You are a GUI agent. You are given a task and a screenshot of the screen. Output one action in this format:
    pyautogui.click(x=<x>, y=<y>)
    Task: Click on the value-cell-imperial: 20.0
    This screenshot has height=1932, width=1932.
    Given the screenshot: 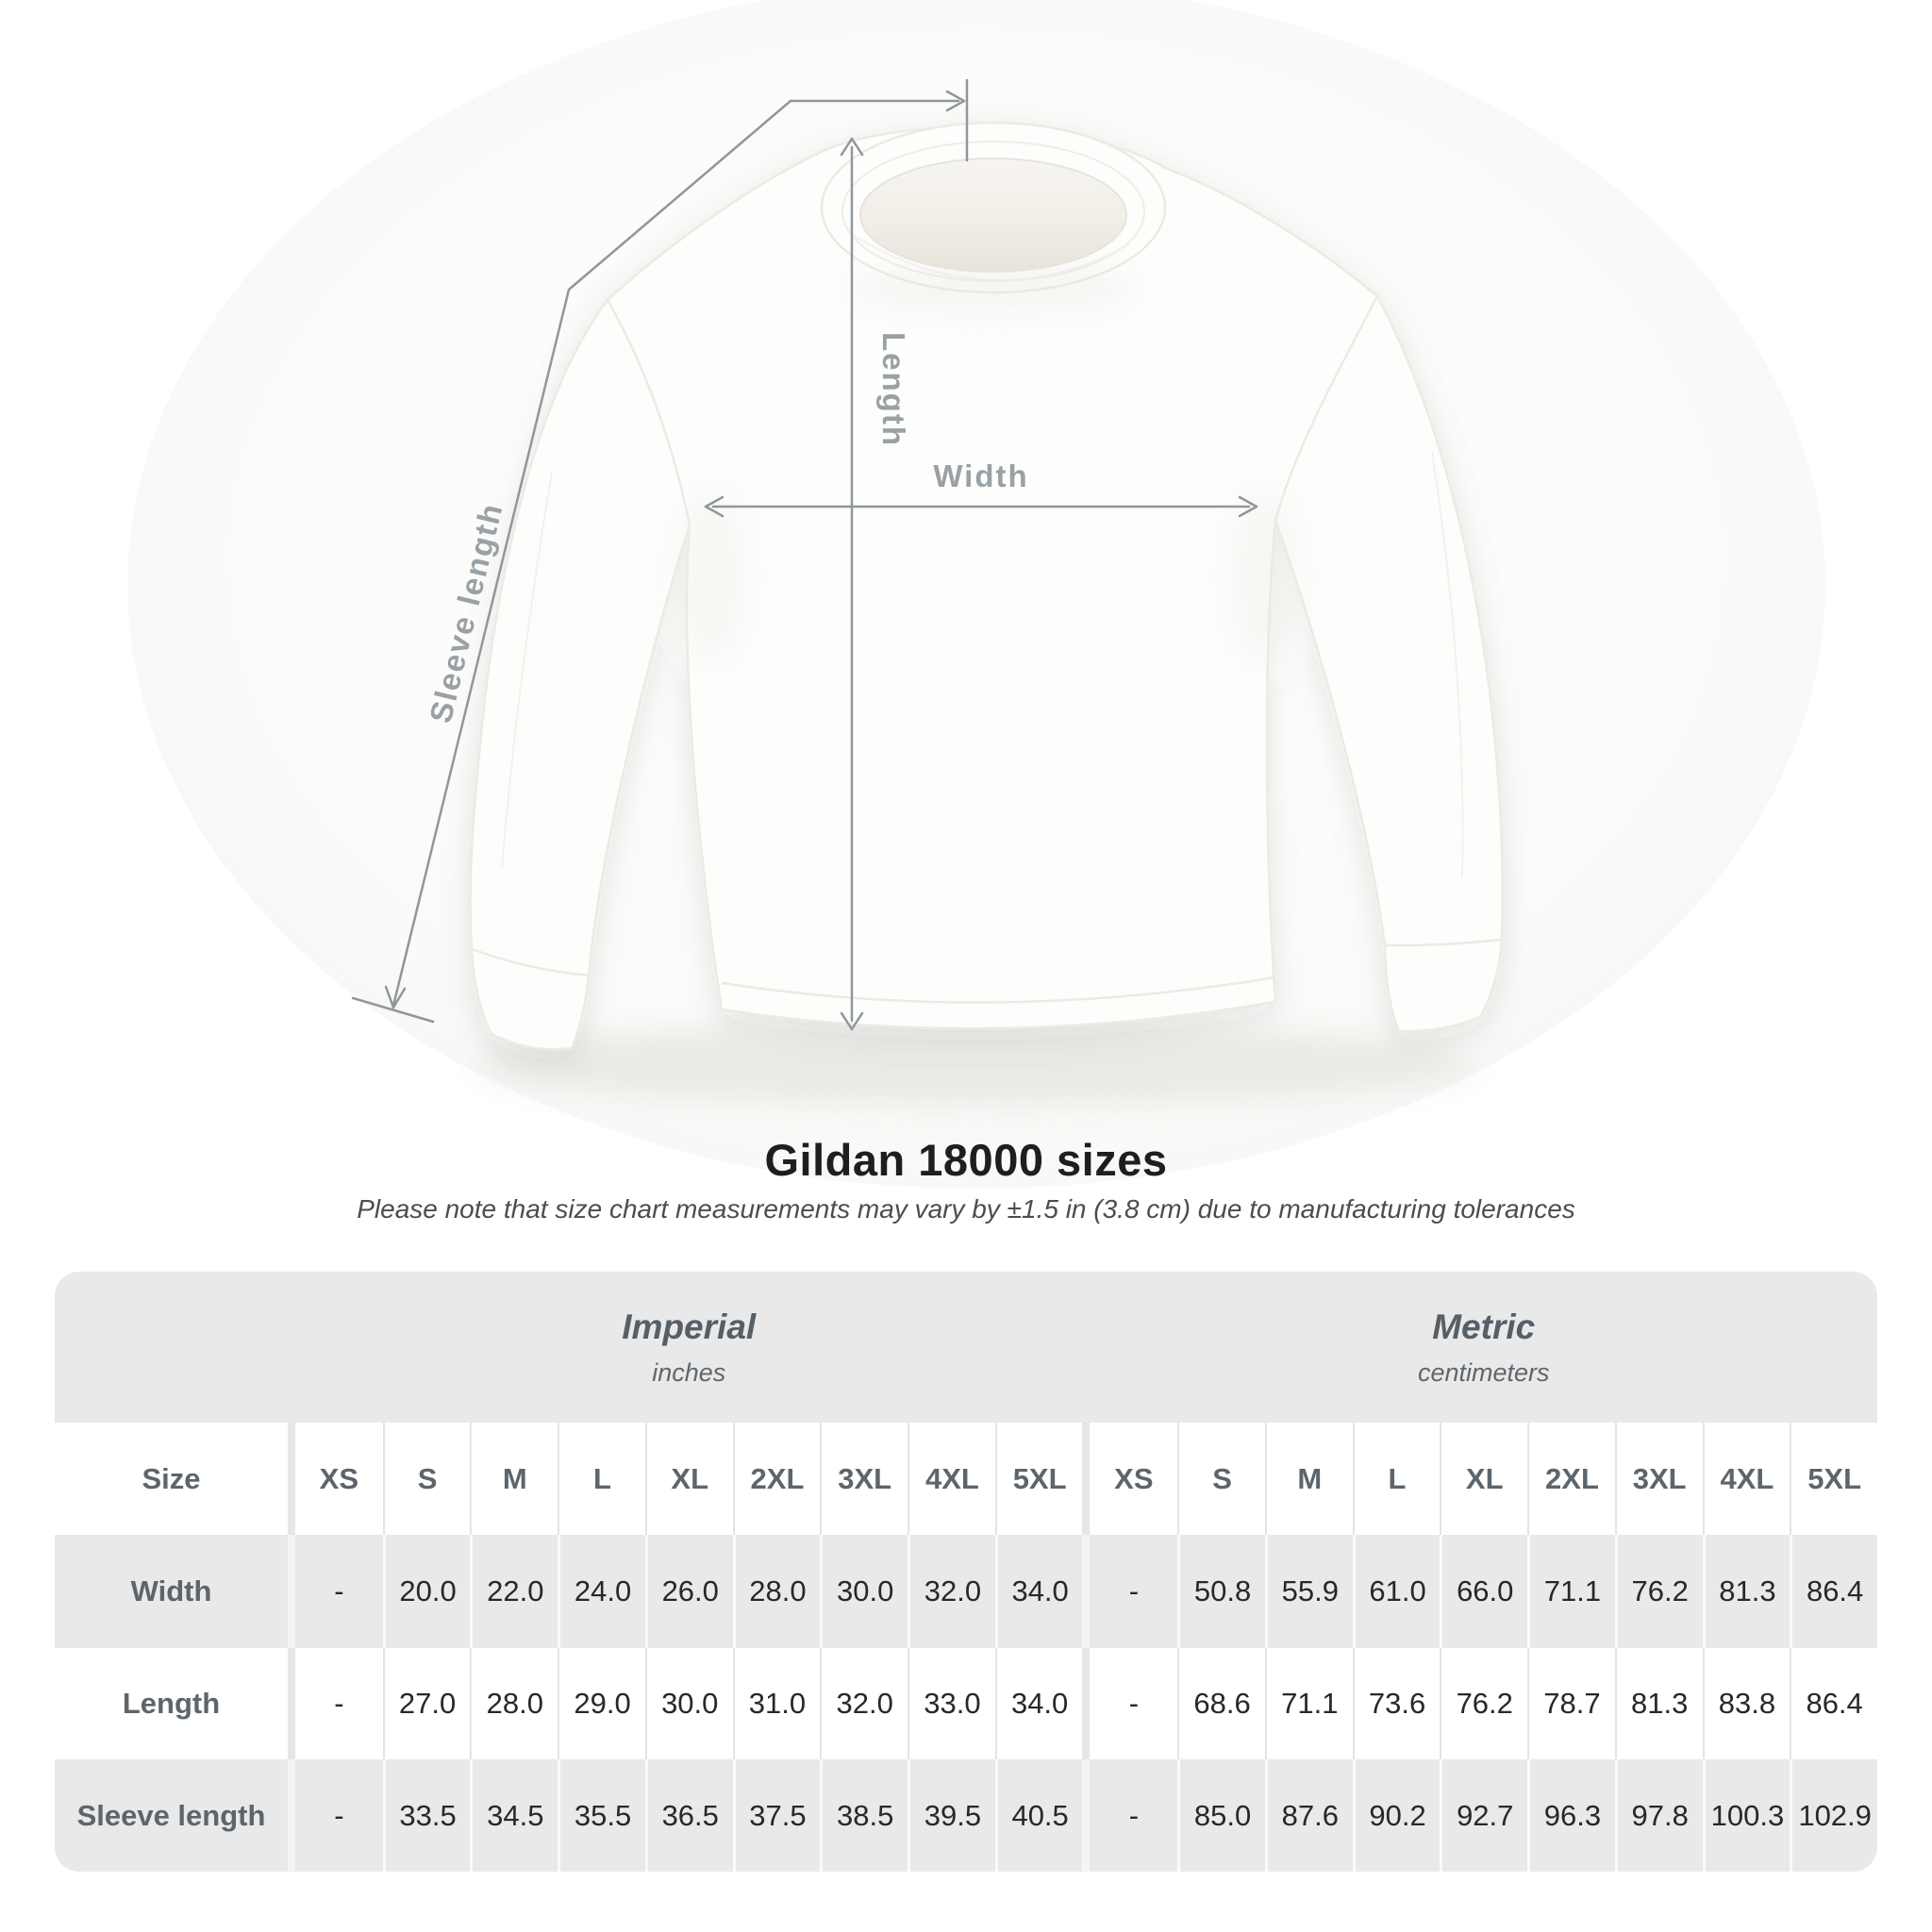 What is the action you would take?
    pyautogui.click(x=426, y=1591)
    